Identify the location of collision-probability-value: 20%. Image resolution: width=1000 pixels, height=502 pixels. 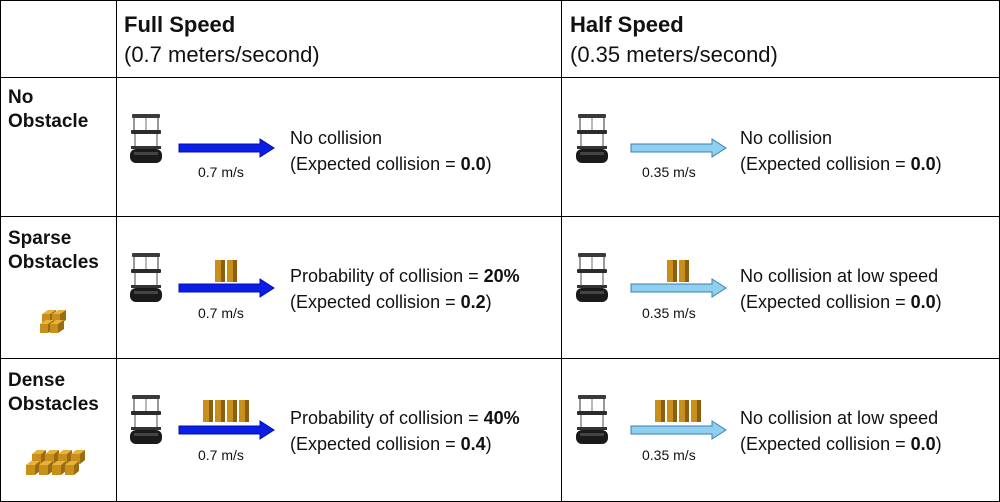
(501, 276).